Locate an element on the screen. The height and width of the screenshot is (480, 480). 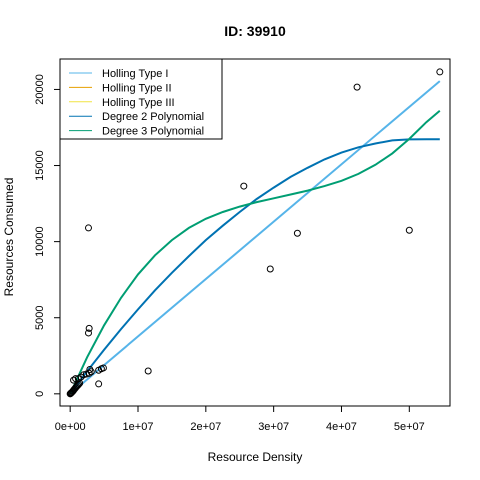
x-tick-label: 1e+07 is located at coordinates (138, 427).